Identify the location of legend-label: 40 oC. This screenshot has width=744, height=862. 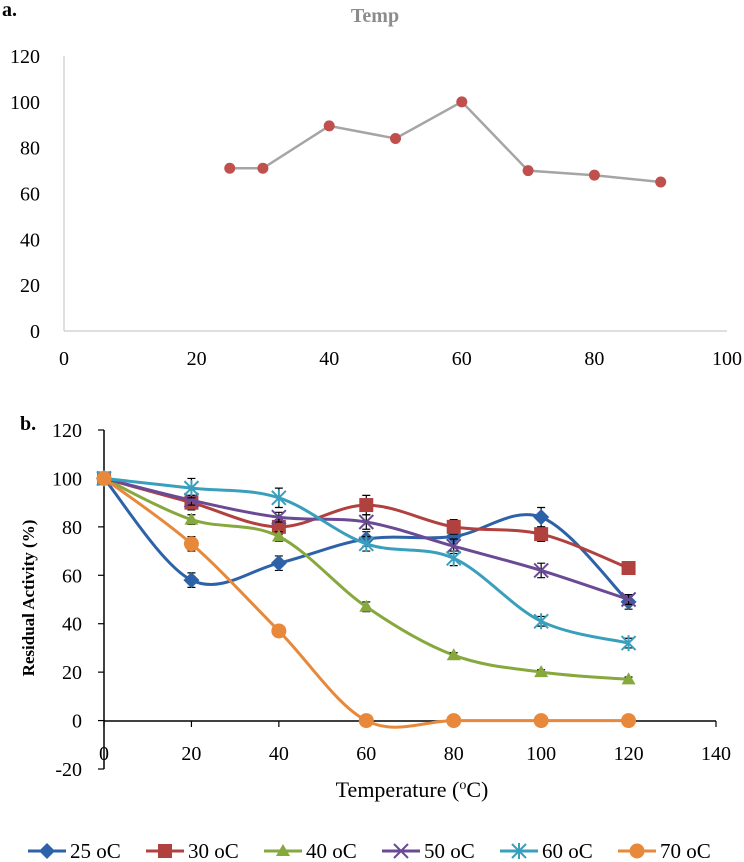
(331, 850).